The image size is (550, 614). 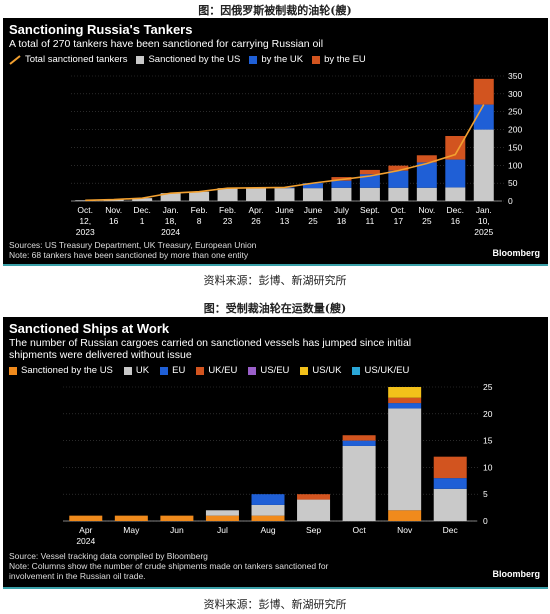 What do you see at coordinates (85, 221) in the screenshot?
I see `x-tick-label: 12,` at bounding box center [85, 221].